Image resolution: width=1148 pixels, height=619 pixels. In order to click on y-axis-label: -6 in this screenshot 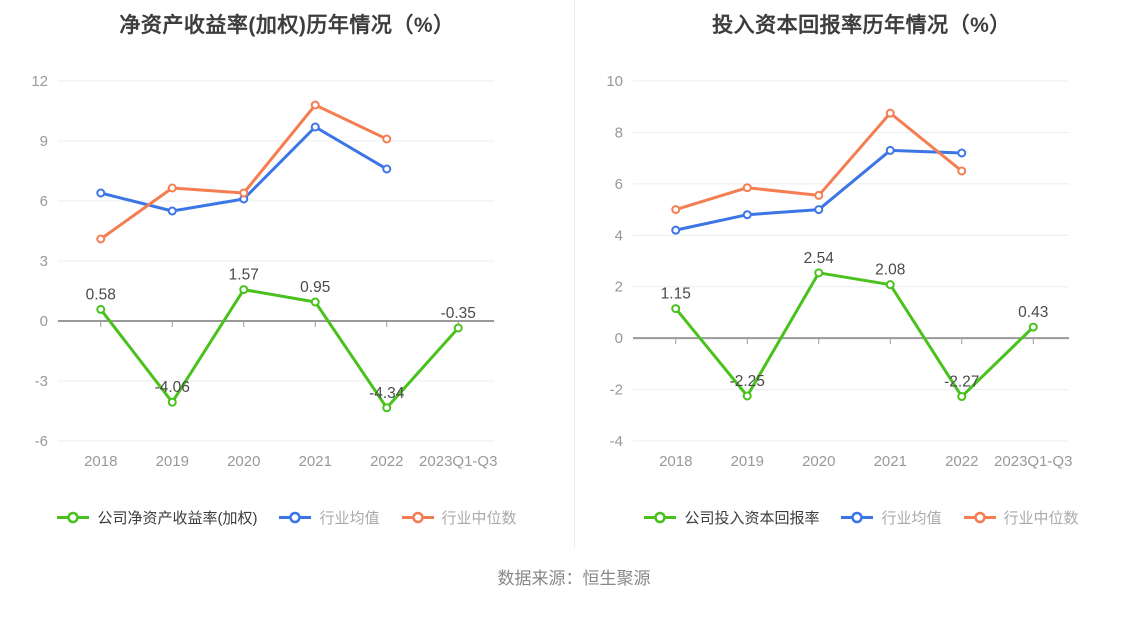, I will do `click(41, 441)`.